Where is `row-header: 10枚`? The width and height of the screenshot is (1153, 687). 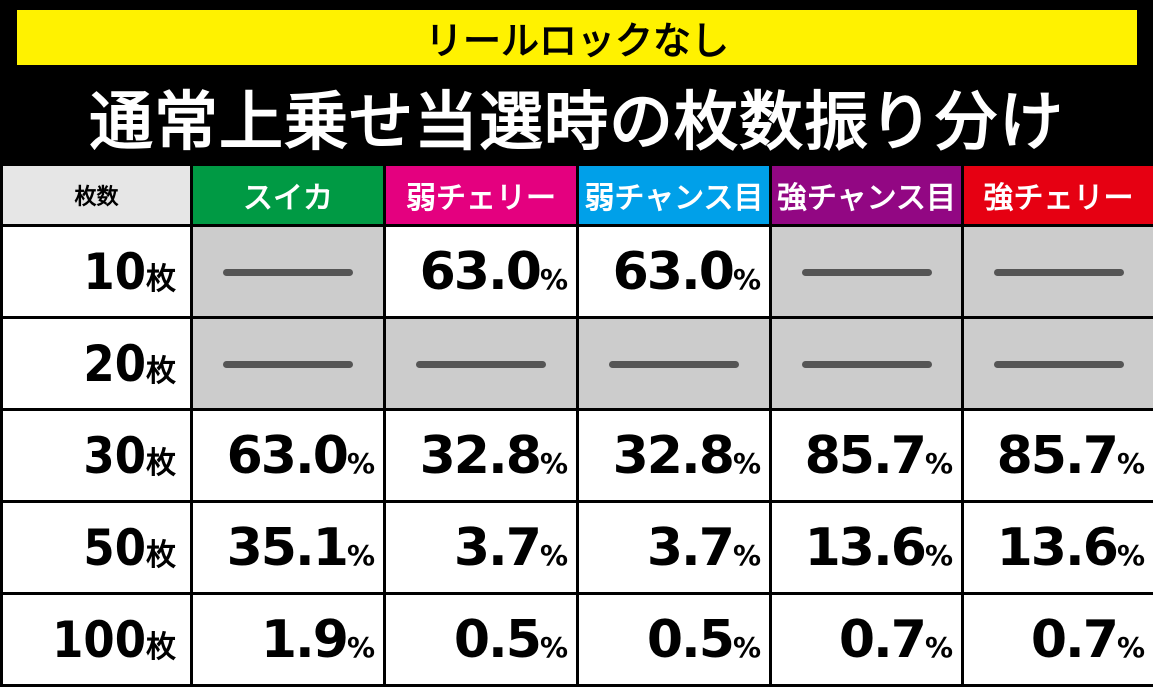 row-header: 10枚 is located at coordinates (97, 272).